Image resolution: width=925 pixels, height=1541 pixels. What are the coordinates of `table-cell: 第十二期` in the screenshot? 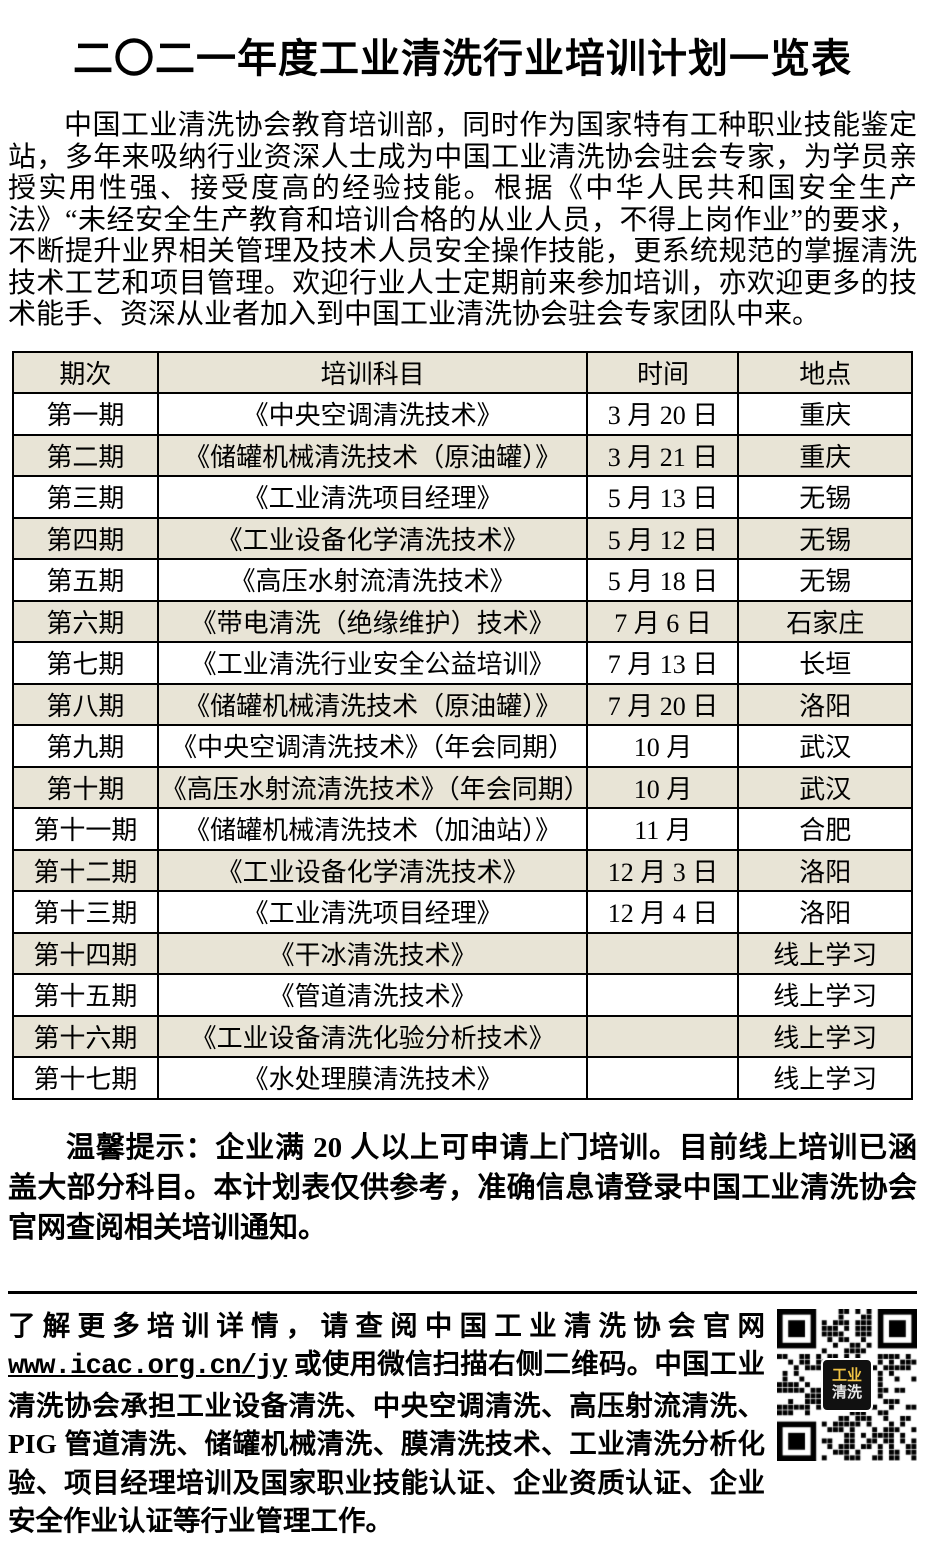 It's located at (85, 870).